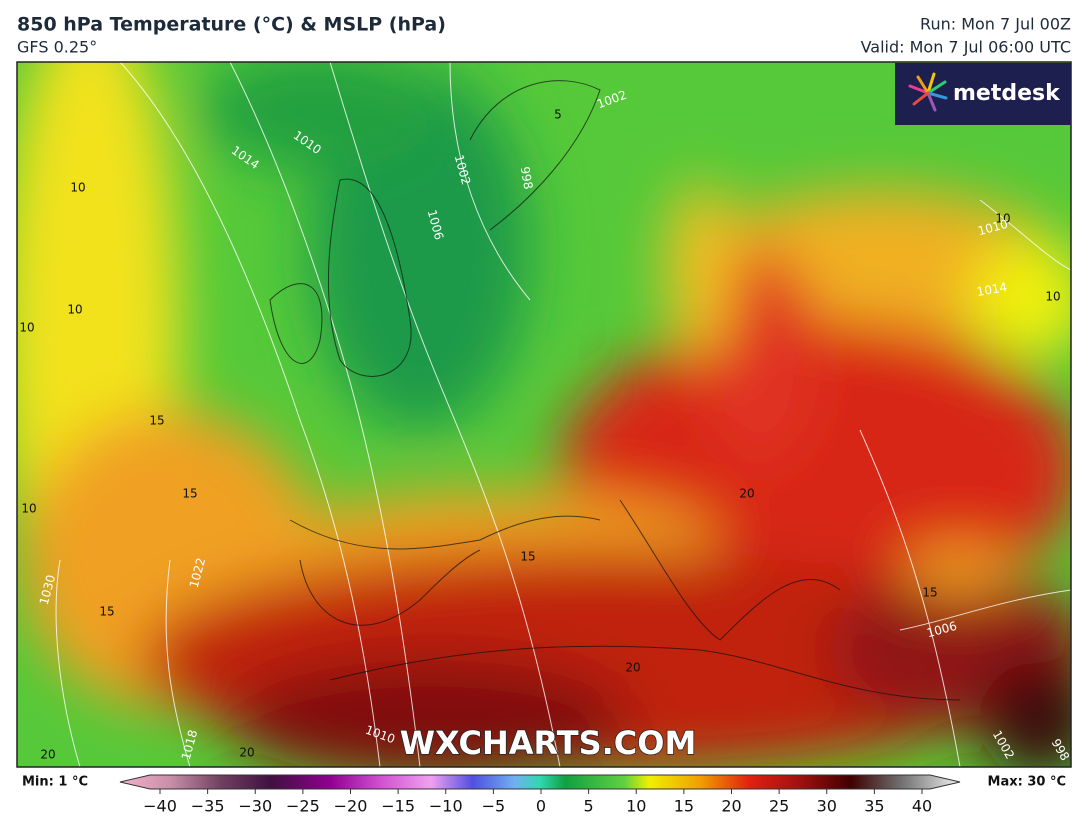 This screenshot has height=833, width=1088. I want to click on colorbar-tick-label: −30, so click(255, 806).